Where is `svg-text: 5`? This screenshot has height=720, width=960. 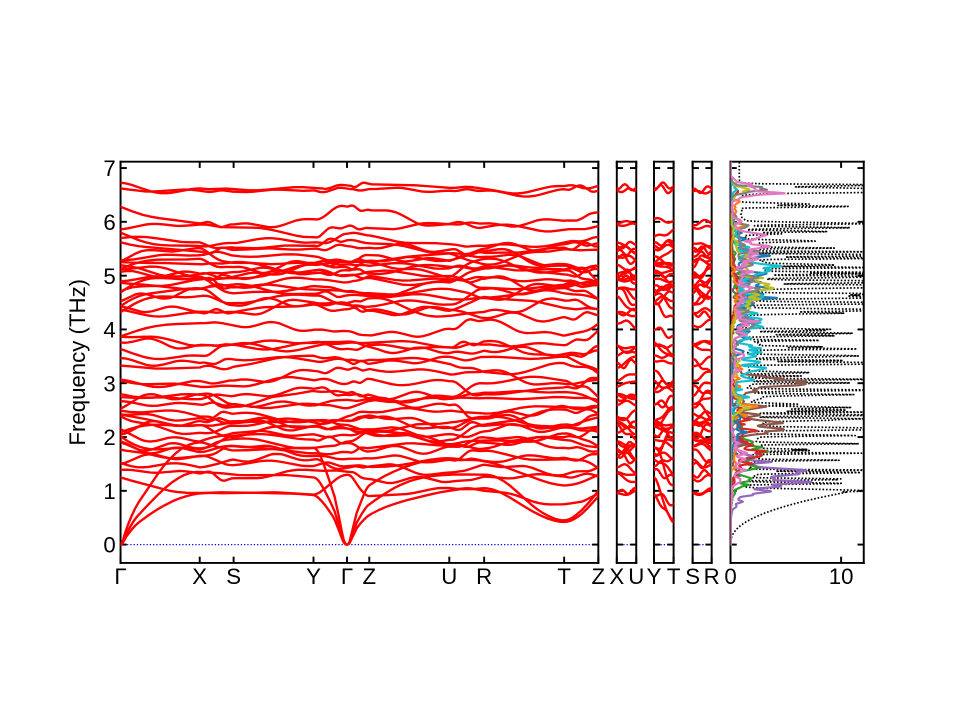
svg-text: 5 is located at coordinates (109, 276).